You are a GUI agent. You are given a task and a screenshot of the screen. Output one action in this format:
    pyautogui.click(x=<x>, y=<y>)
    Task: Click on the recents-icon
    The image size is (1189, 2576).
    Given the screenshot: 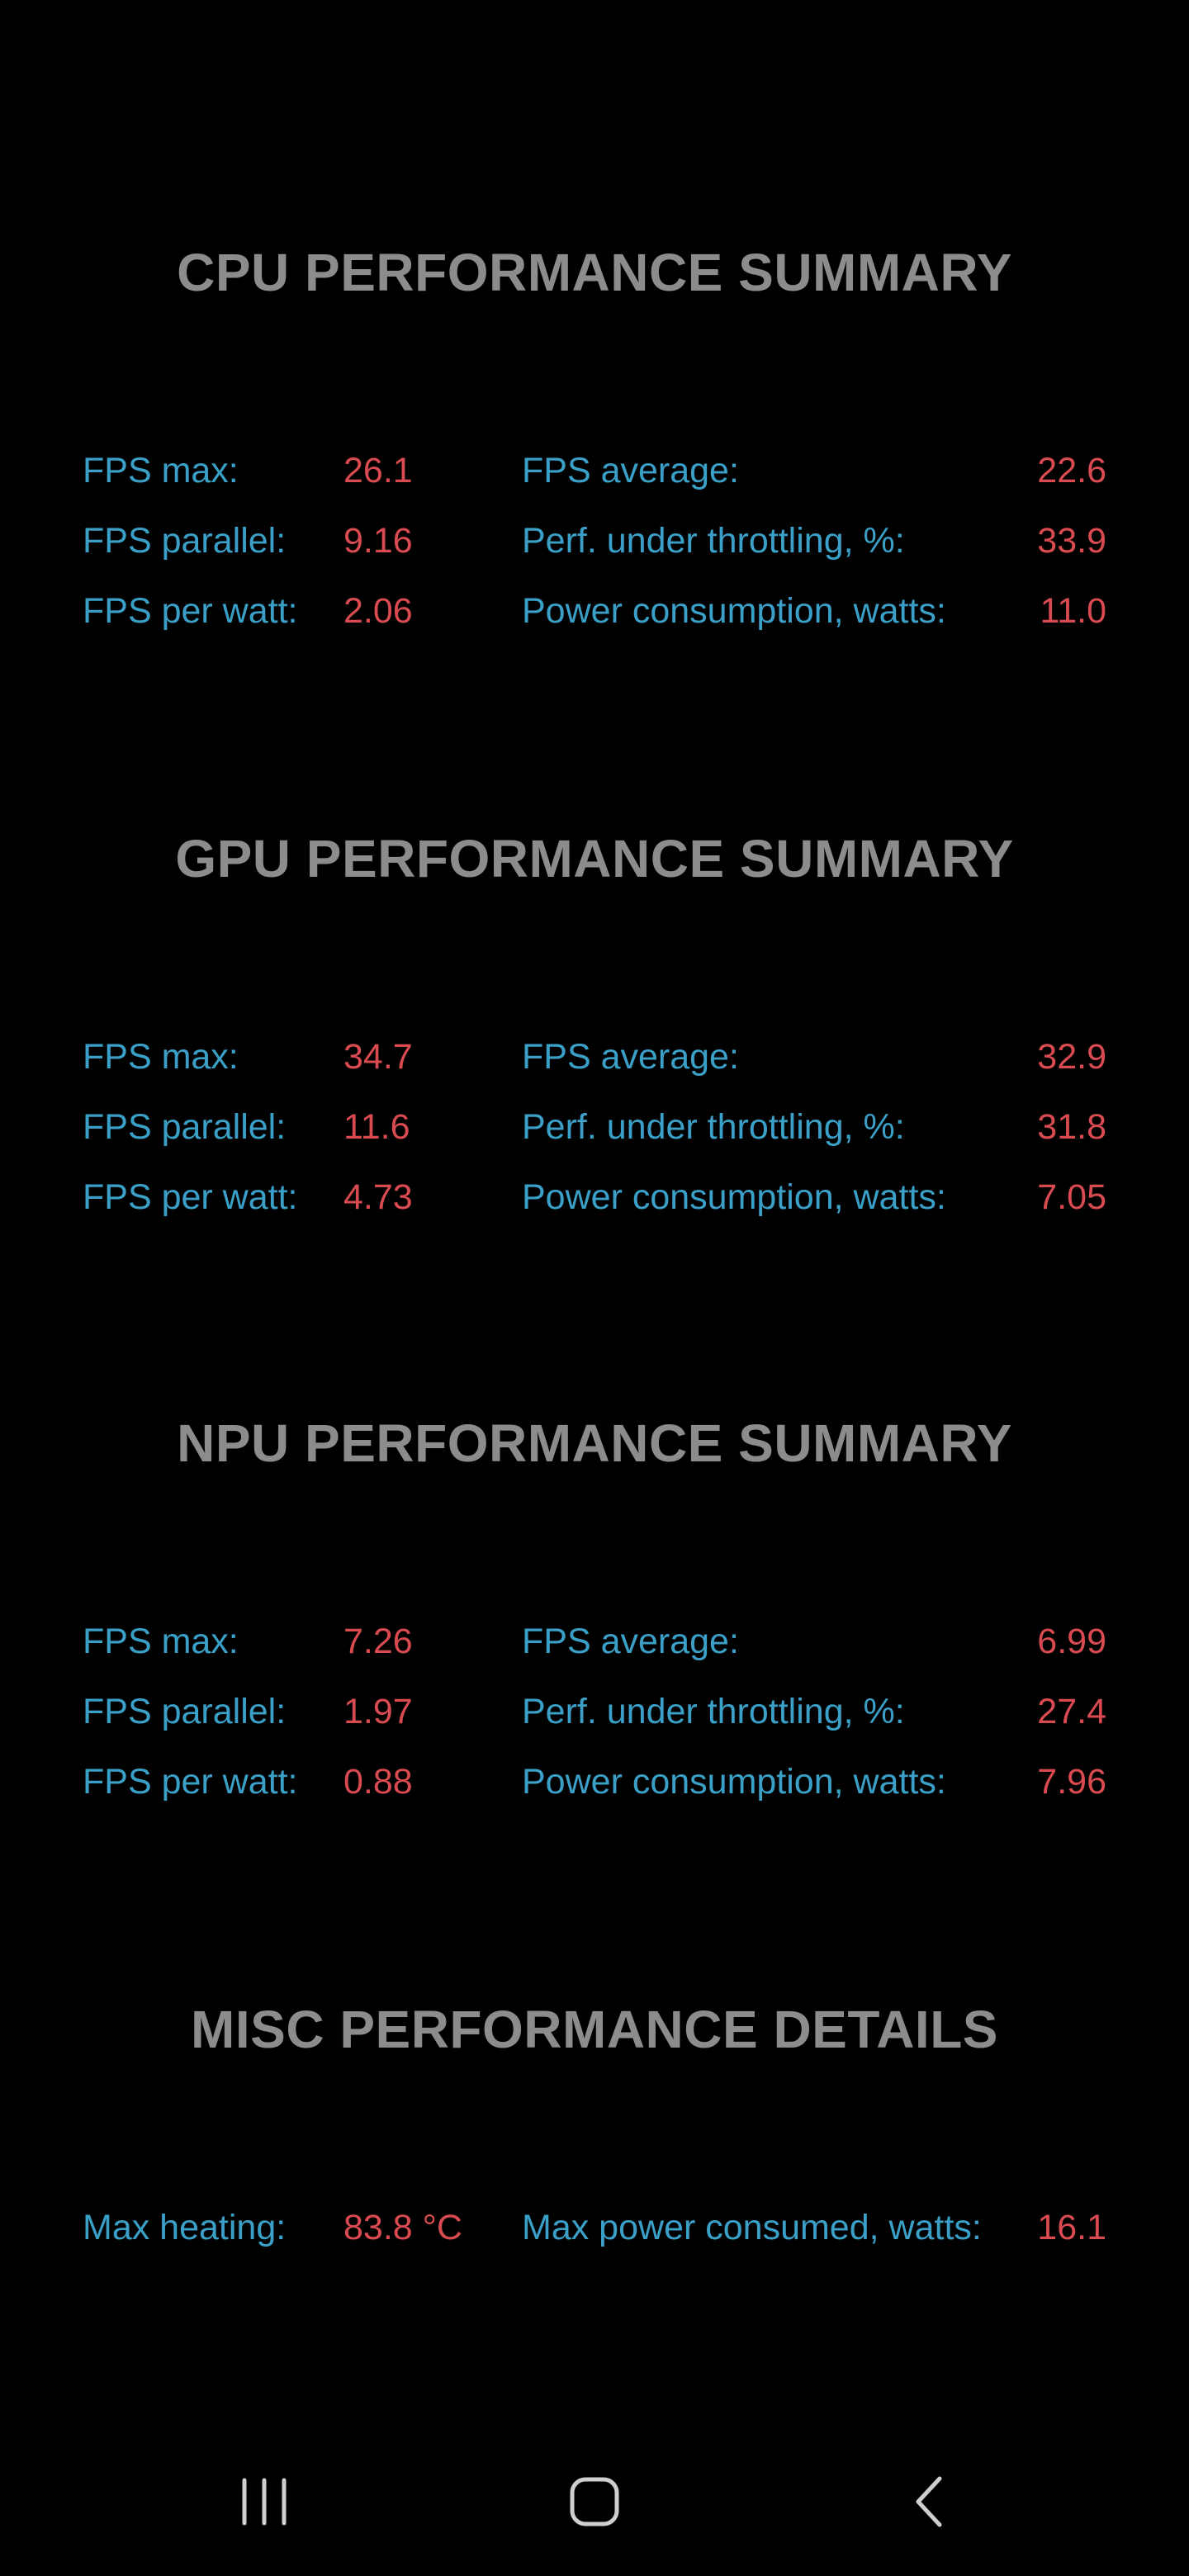 What is the action you would take?
    pyautogui.click(x=264, y=2502)
    